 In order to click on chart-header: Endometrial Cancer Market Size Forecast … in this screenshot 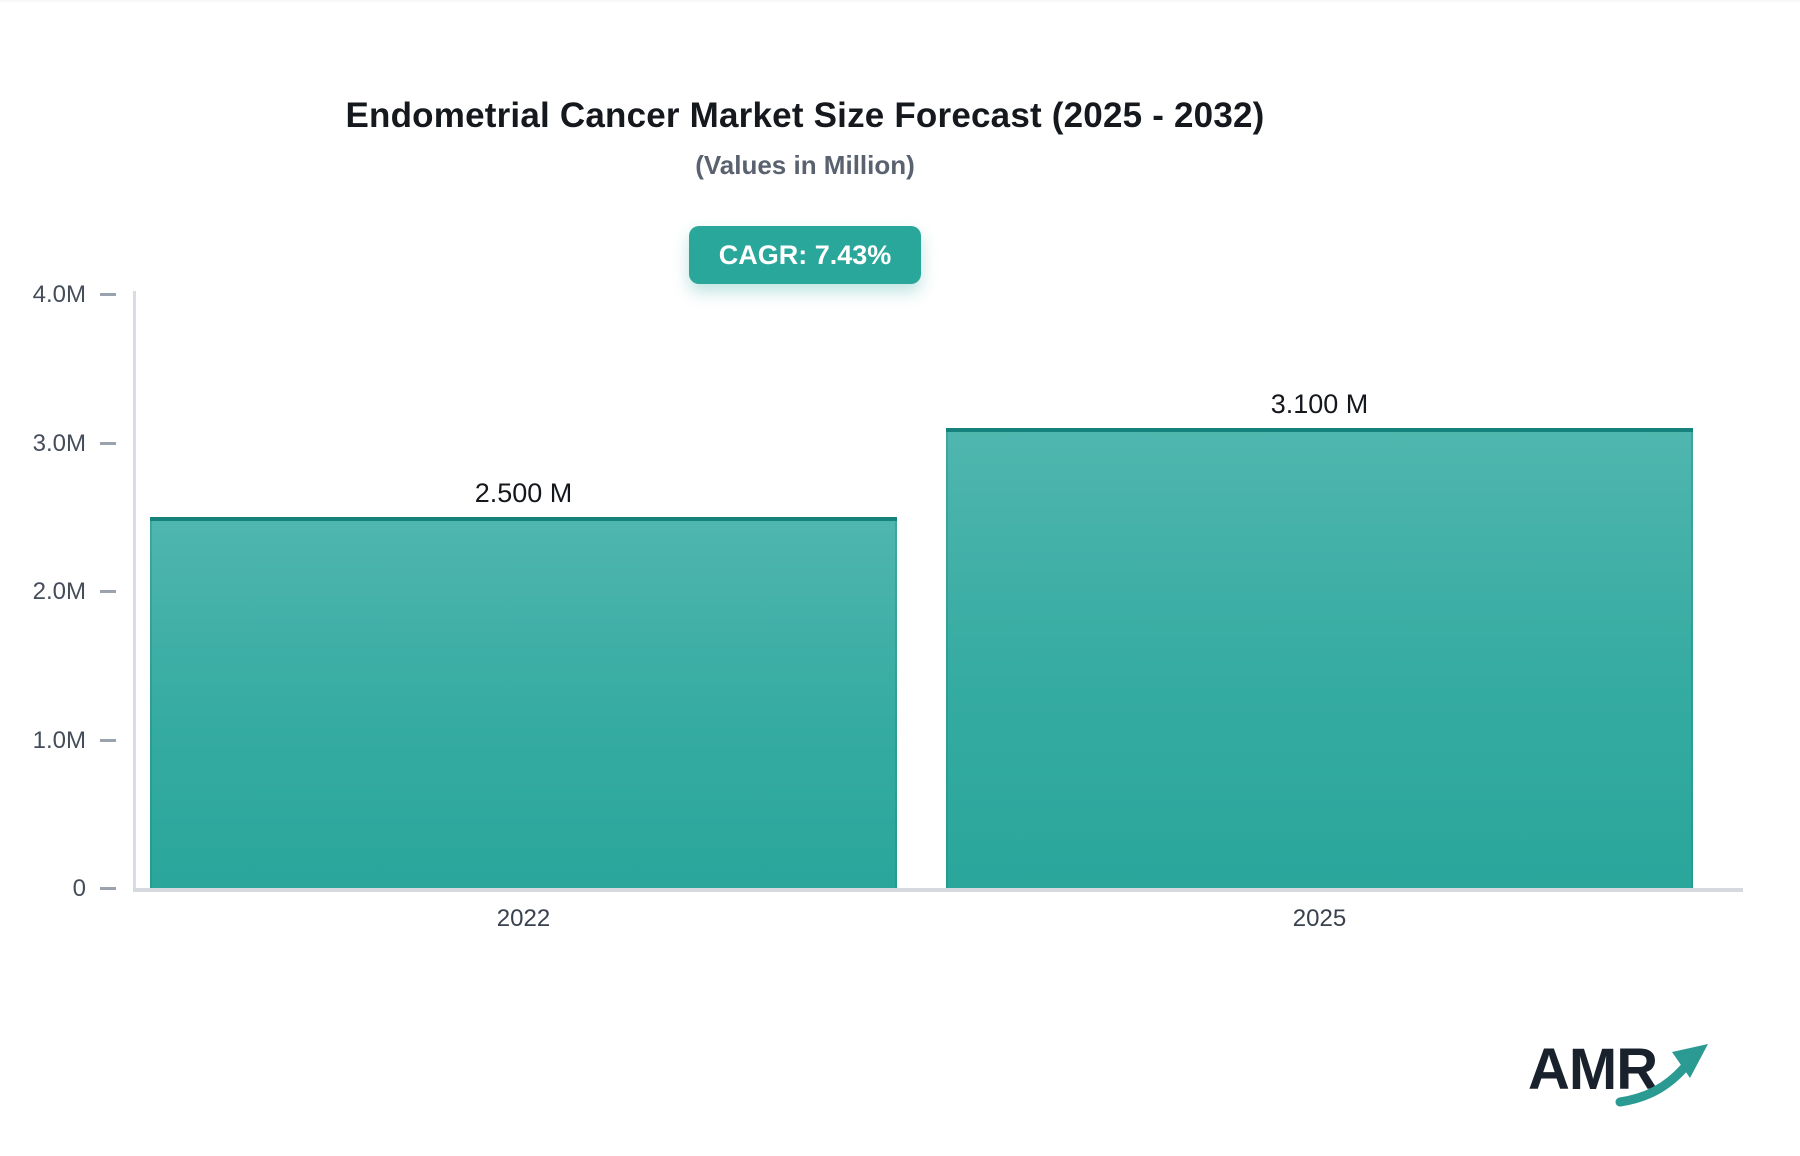, I will do `click(805, 91)`.